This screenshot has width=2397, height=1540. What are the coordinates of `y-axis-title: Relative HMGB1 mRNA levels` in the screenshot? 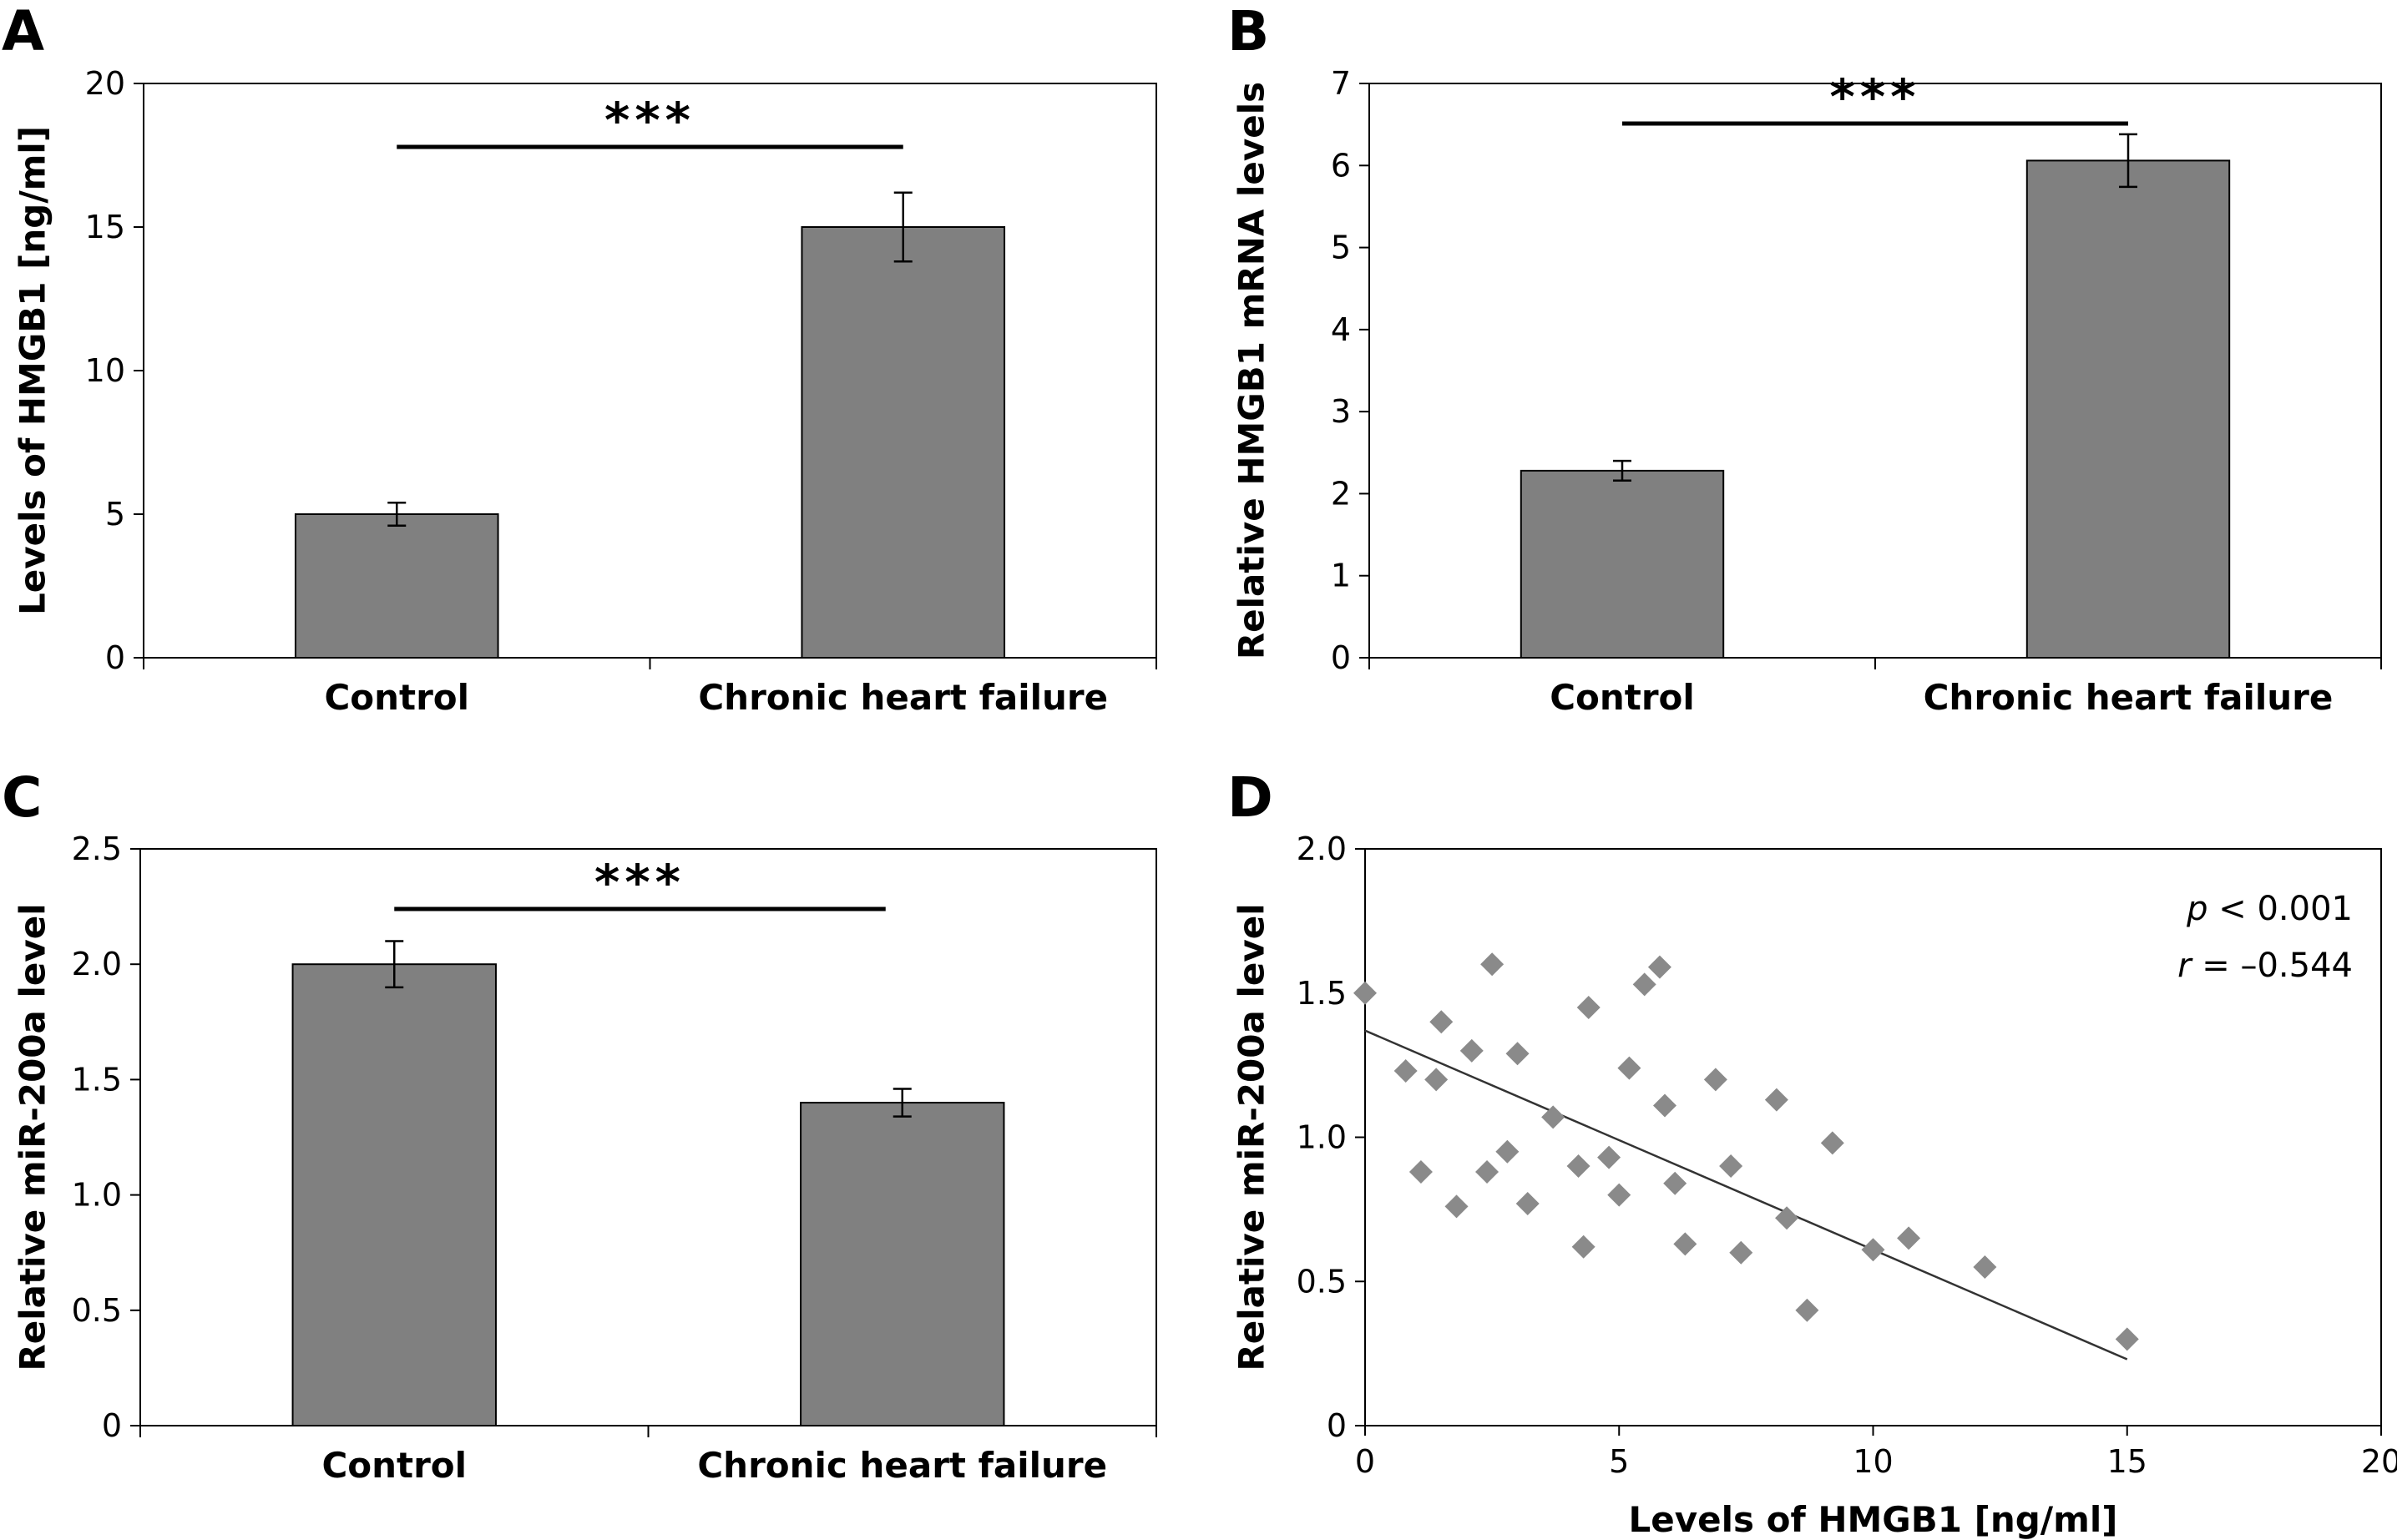 It's located at (1251, 370).